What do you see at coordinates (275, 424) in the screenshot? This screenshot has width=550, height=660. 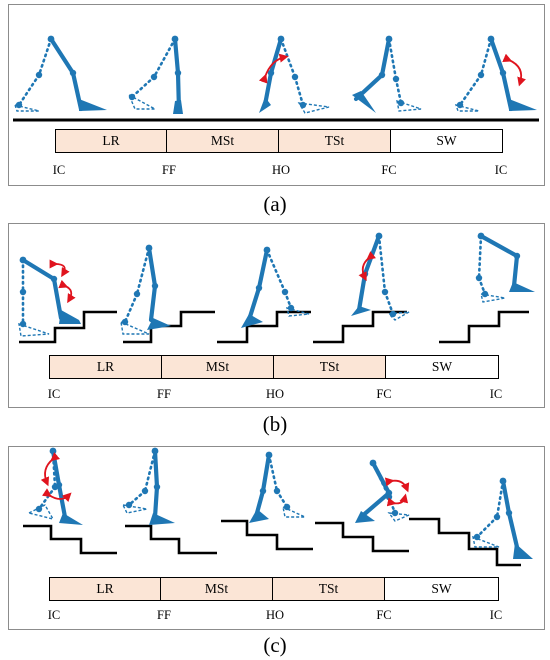 I see `panel-caption: (b)` at bounding box center [275, 424].